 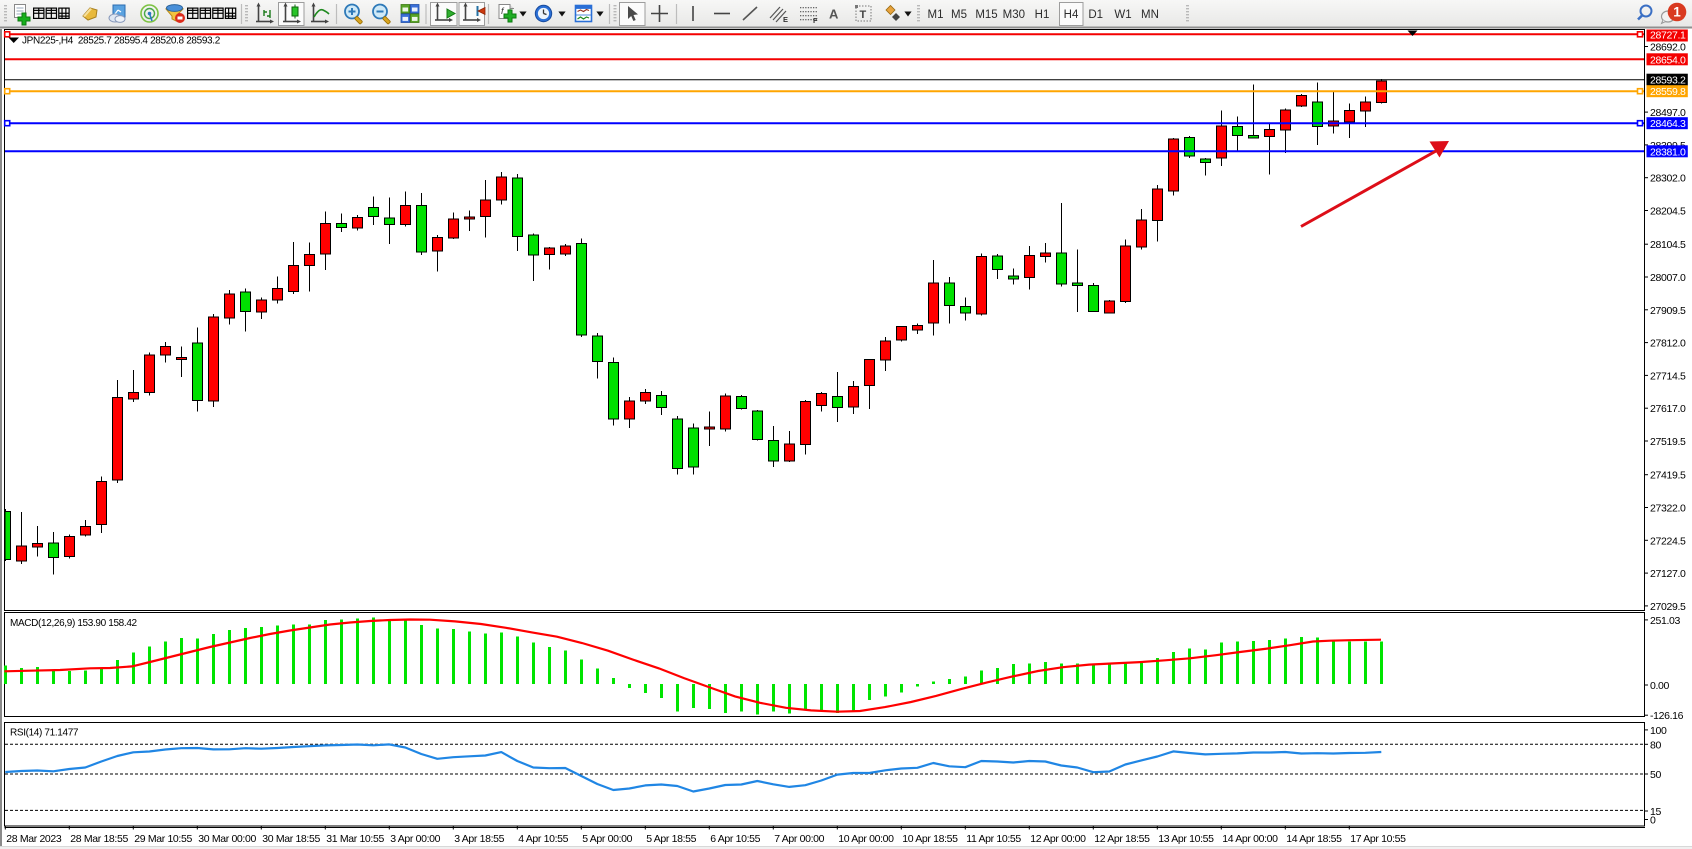 I want to click on svg-text: f, so click(x=503, y=11).